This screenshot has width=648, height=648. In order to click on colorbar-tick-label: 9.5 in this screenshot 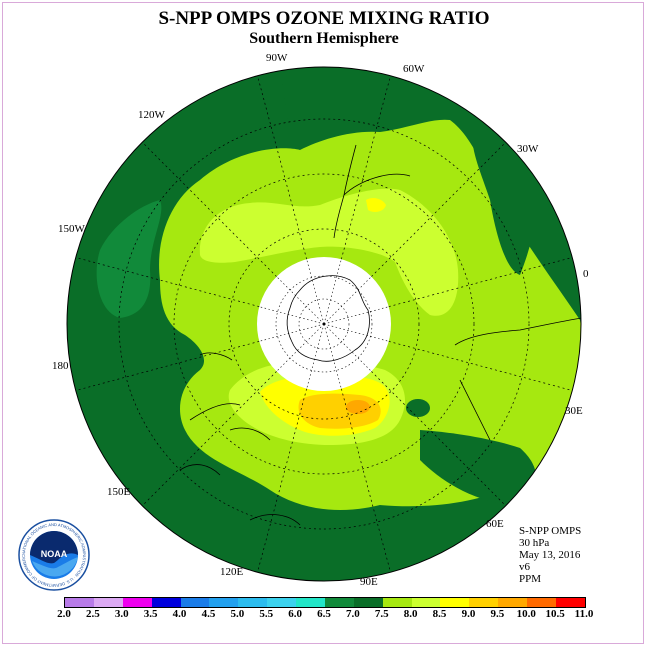, I will do `click(497, 614)`.